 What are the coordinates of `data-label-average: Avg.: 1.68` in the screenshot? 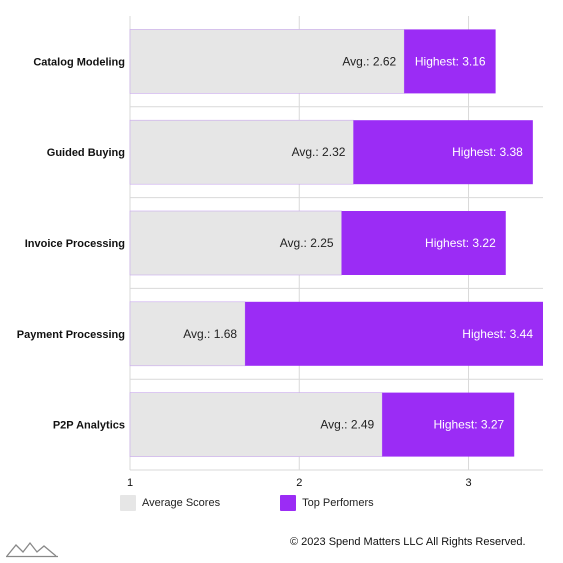 It's located at (210, 334).